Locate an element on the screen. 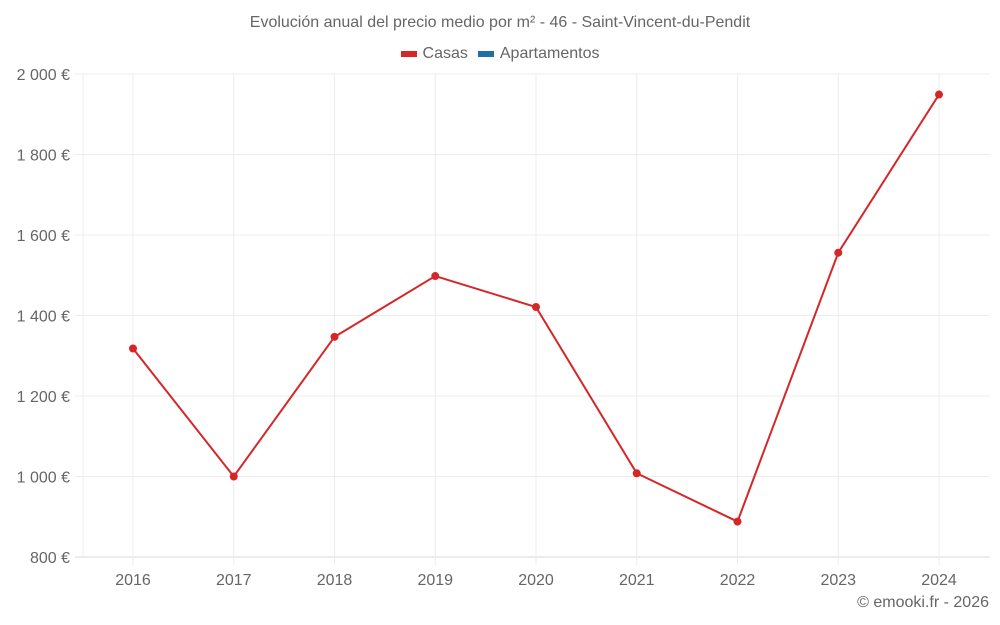 Image resolution: width=1000 pixels, height=625 pixels. x-tick-label: 2024 is located at coordinates (939, 580).